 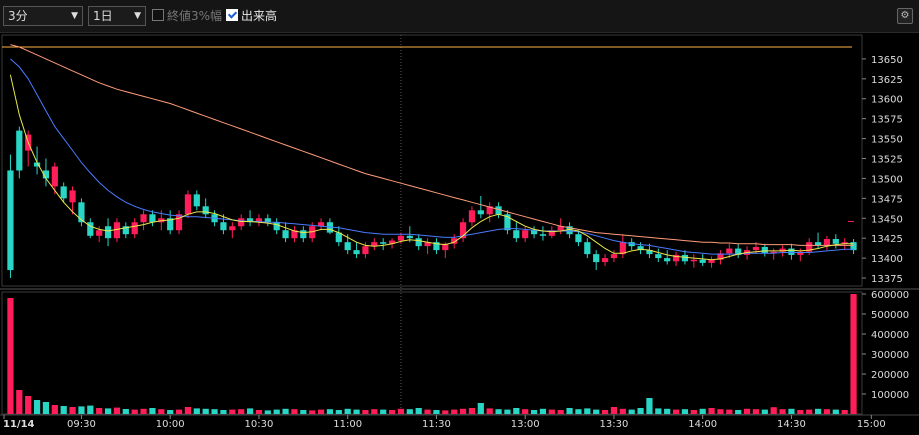 I want to click on price-tick-label: 13500, so click(x=887, y=179).